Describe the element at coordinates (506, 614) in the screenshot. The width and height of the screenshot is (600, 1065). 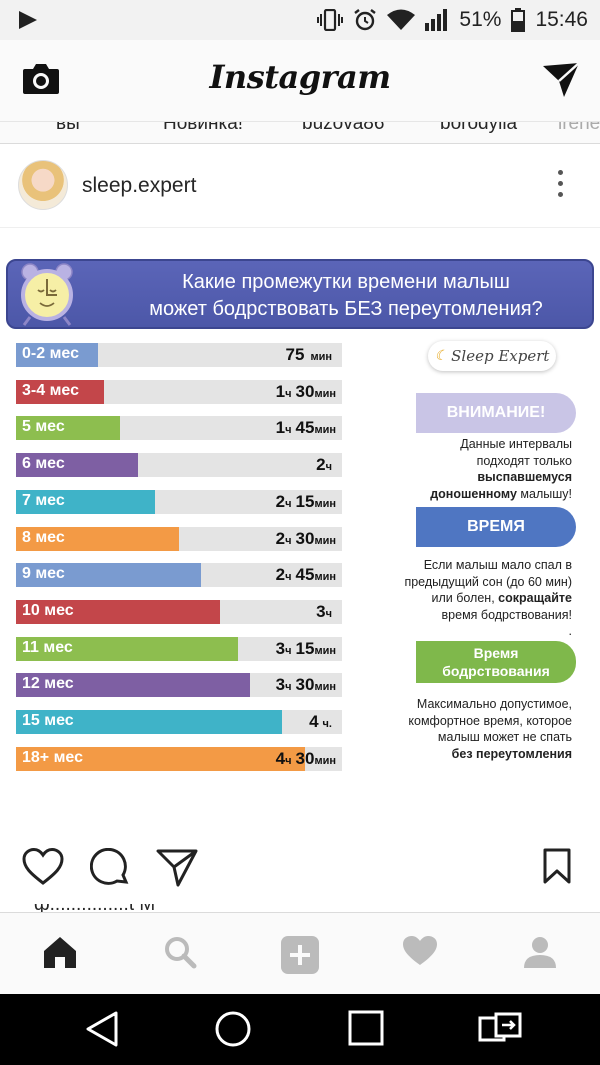
I see `note-line: время бодрствования!` at that location.